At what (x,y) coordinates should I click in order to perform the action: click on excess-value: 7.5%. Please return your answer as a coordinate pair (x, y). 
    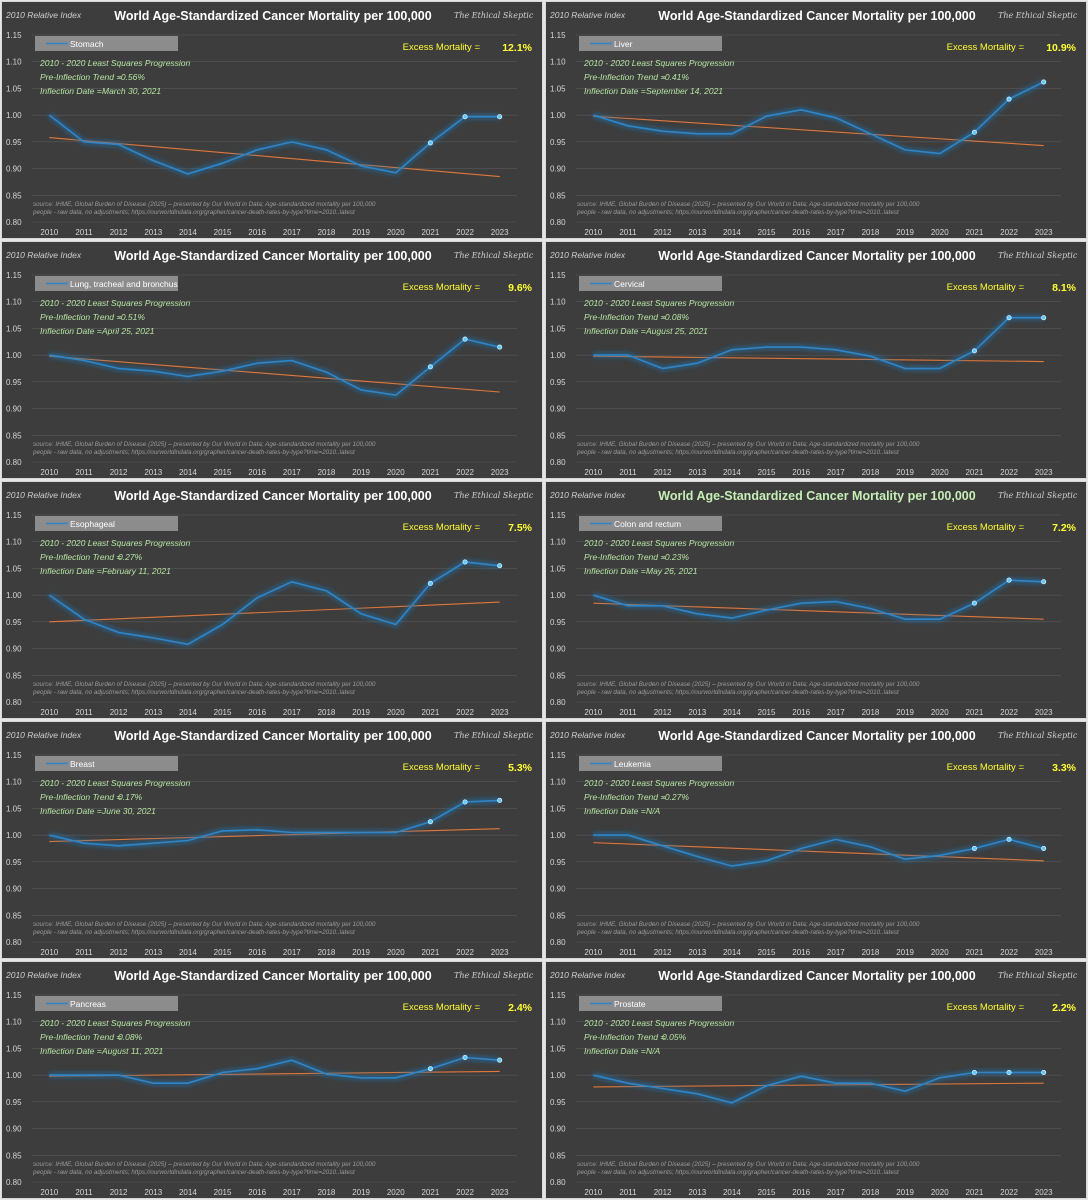
    Looking at the image, I should click on (520, 528).